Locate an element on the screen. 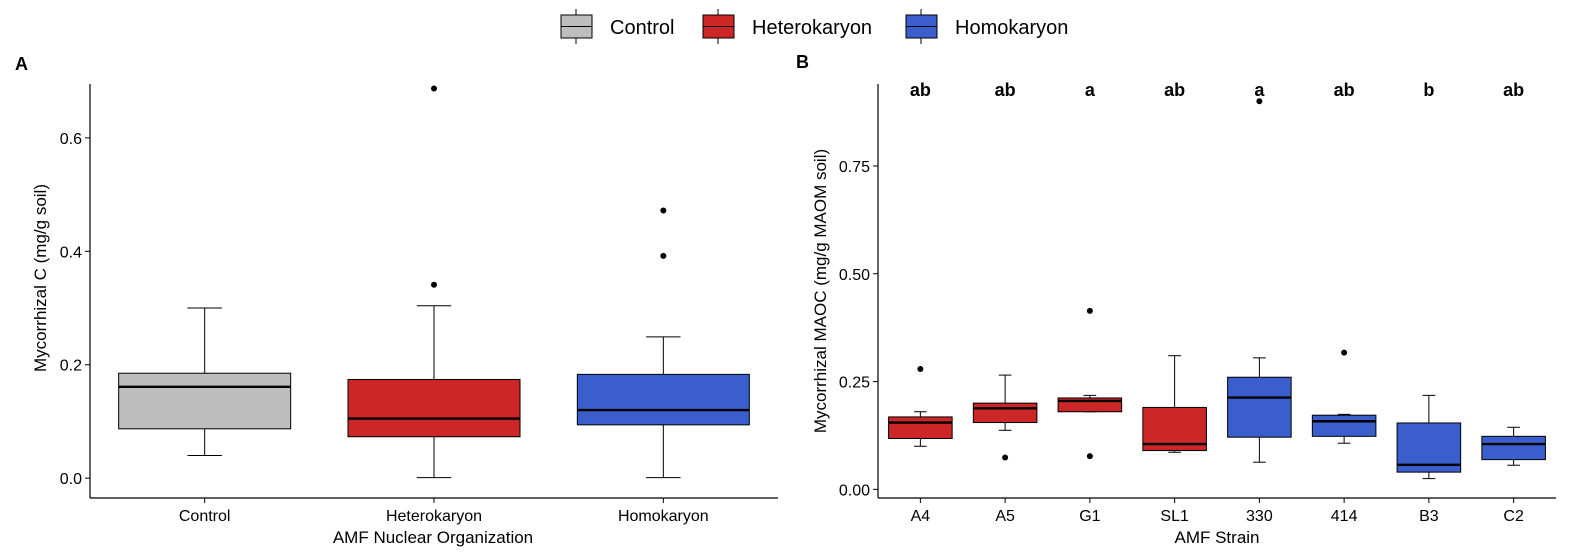 The width and height of the screenshot is (1575, 557). legend-item-control: Control is located at coordinates (617, 26).